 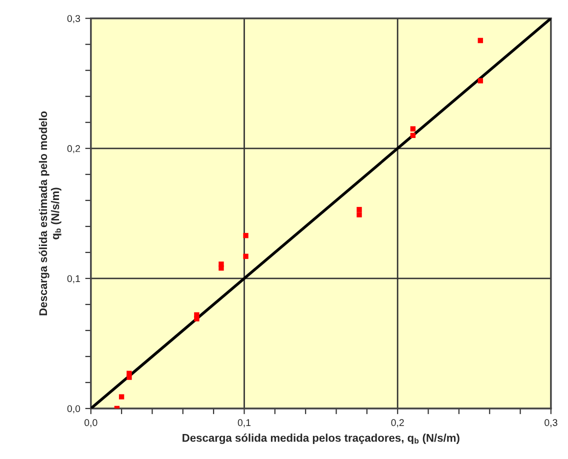 What do you see at coordinates (244, 423) in the screenshot?
I see `x-tick-label: 0,1` at bounding box center [244, 423].